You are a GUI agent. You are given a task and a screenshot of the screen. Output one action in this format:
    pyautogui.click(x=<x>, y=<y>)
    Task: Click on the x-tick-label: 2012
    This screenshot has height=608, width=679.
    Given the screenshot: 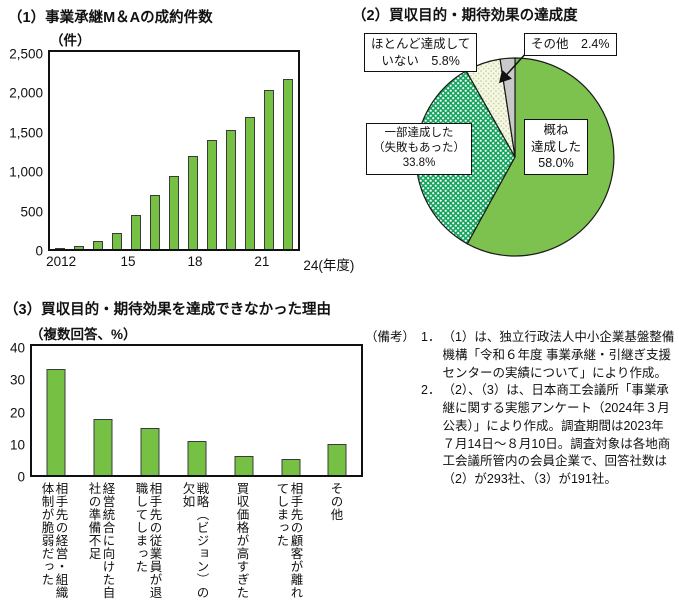 What is the action you would take?
    pyautogui.click(x=61, y=261)
    